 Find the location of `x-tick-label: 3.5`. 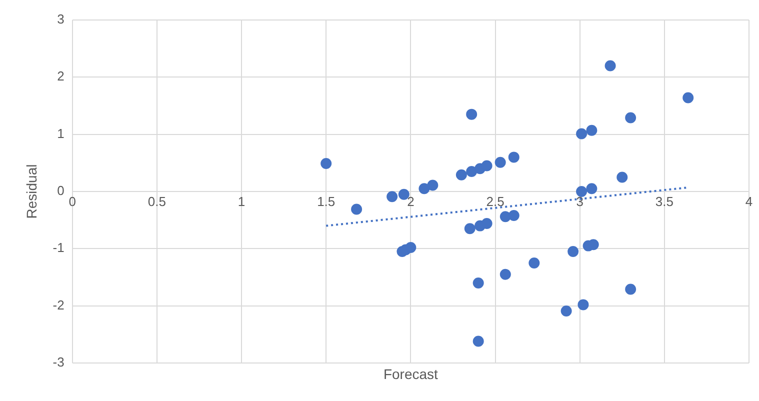

x-tick-label: 3.5 is located at coordinates (664, 201).